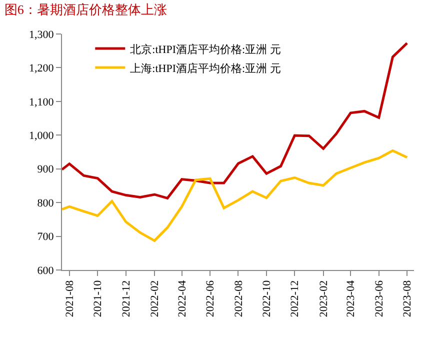 This screenshot has height=342, width=442. I want to click on x-tick-label: 2023-02, so click(324, 299).